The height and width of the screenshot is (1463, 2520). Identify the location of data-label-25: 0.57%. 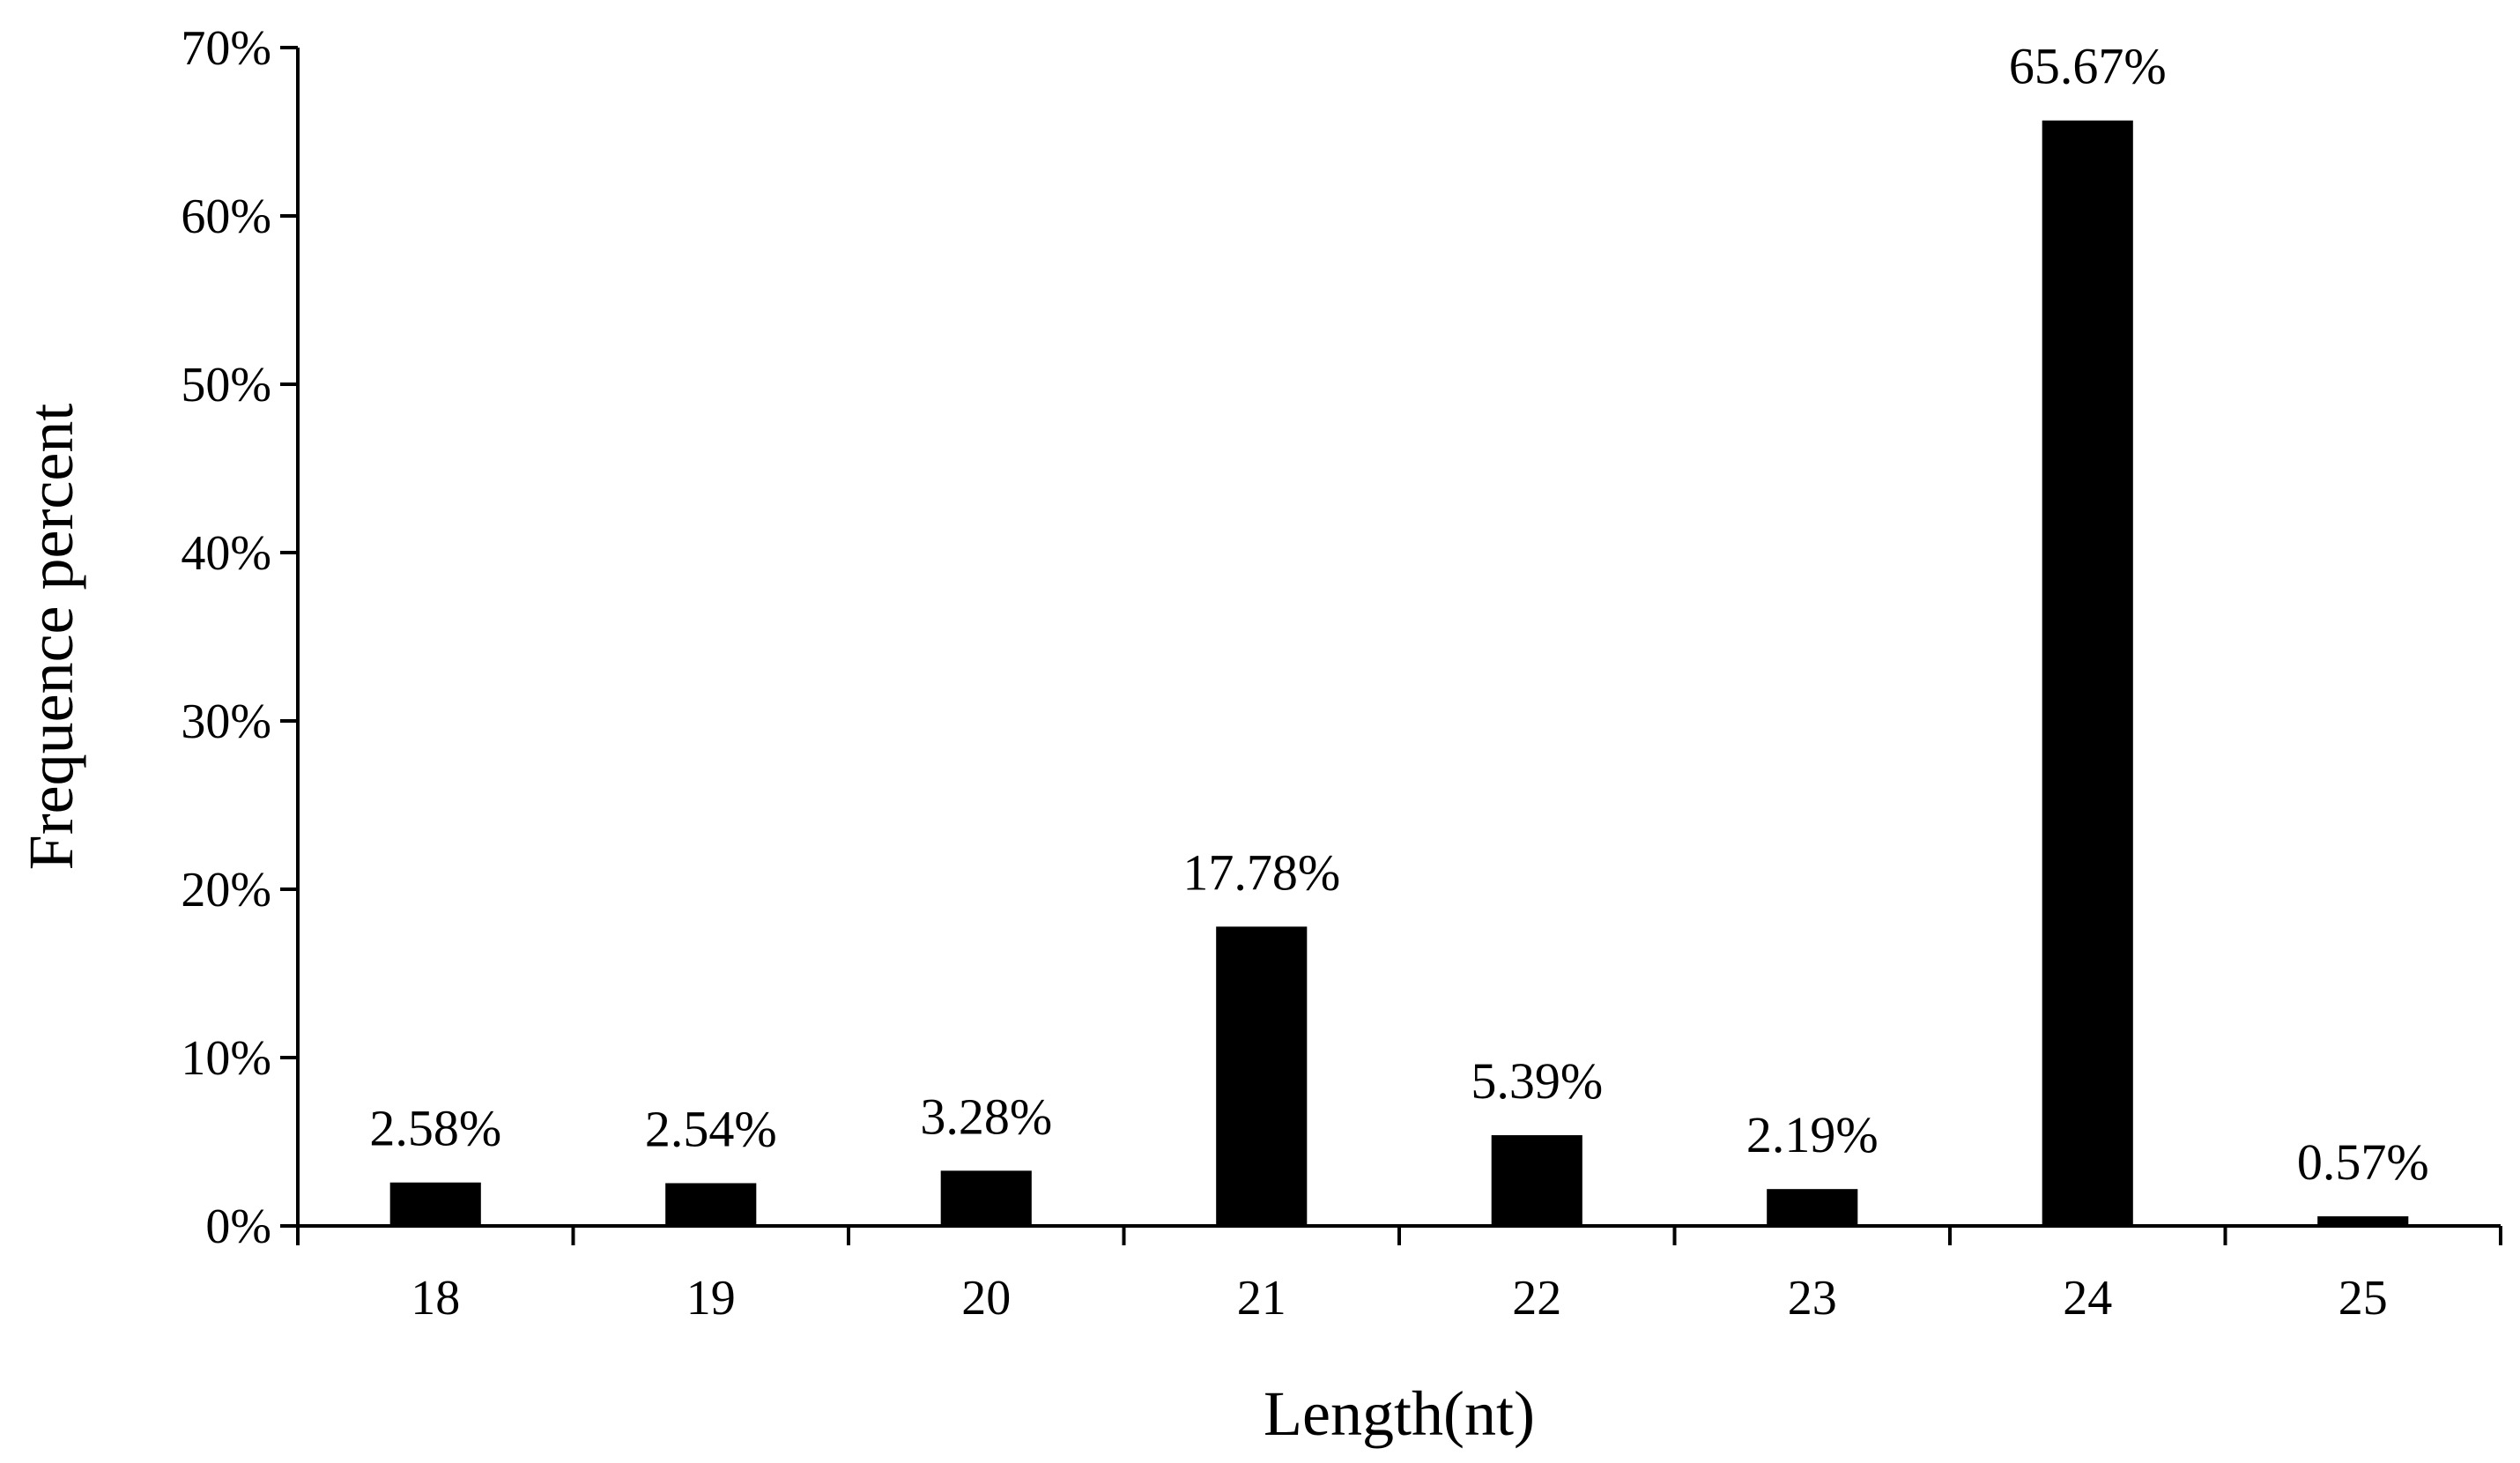
(2363, 1162).